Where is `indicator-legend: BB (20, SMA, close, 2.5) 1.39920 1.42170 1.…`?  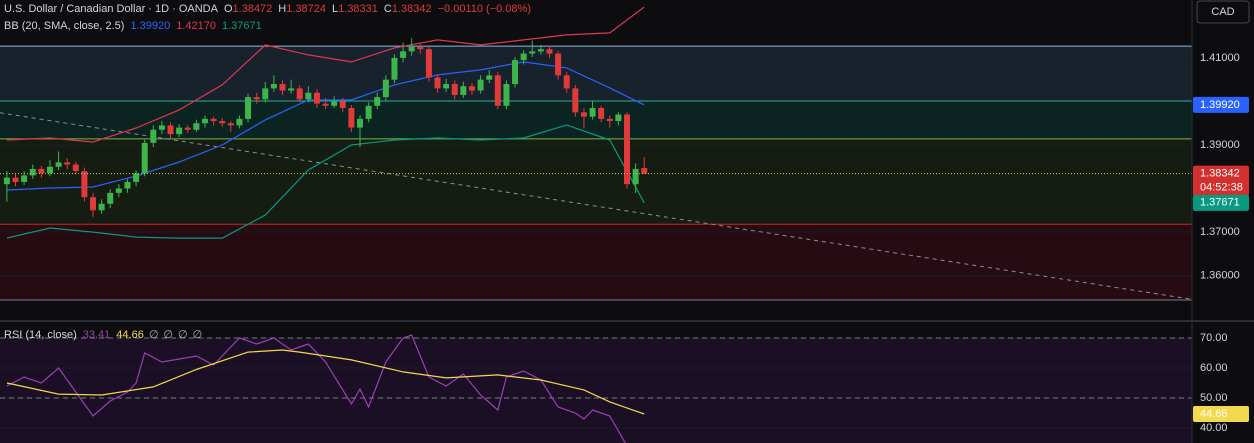 indicator-legend: BB (20, SMA, close, 2.5) 1.39920 1.42170 1.… is located at coordinates (133, 26).